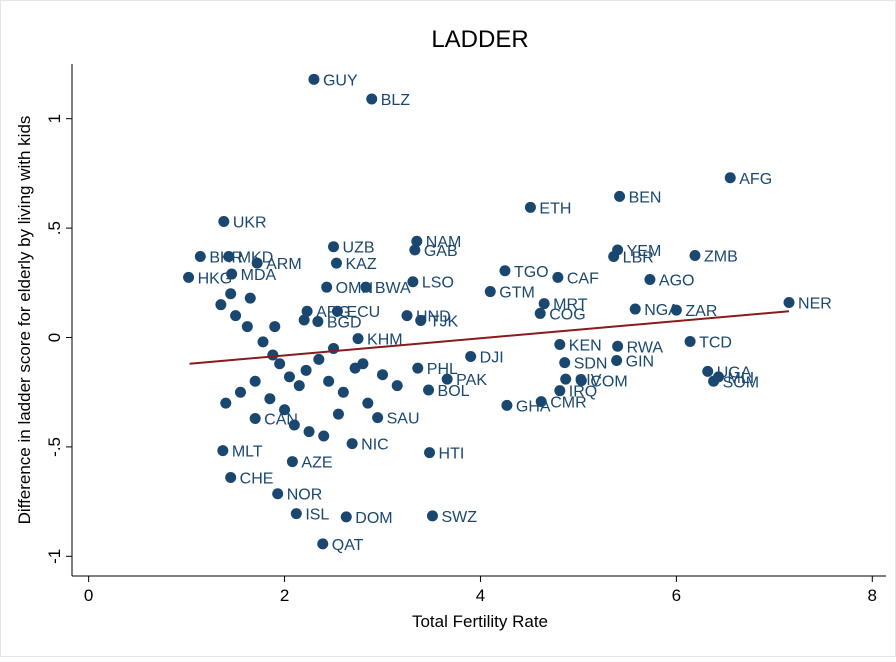 The image size is (896, 662). What do you see at coordinates (54, 556) in the screenshot?
I see `y-tick-label: -1` at bounding box center [54, 556].